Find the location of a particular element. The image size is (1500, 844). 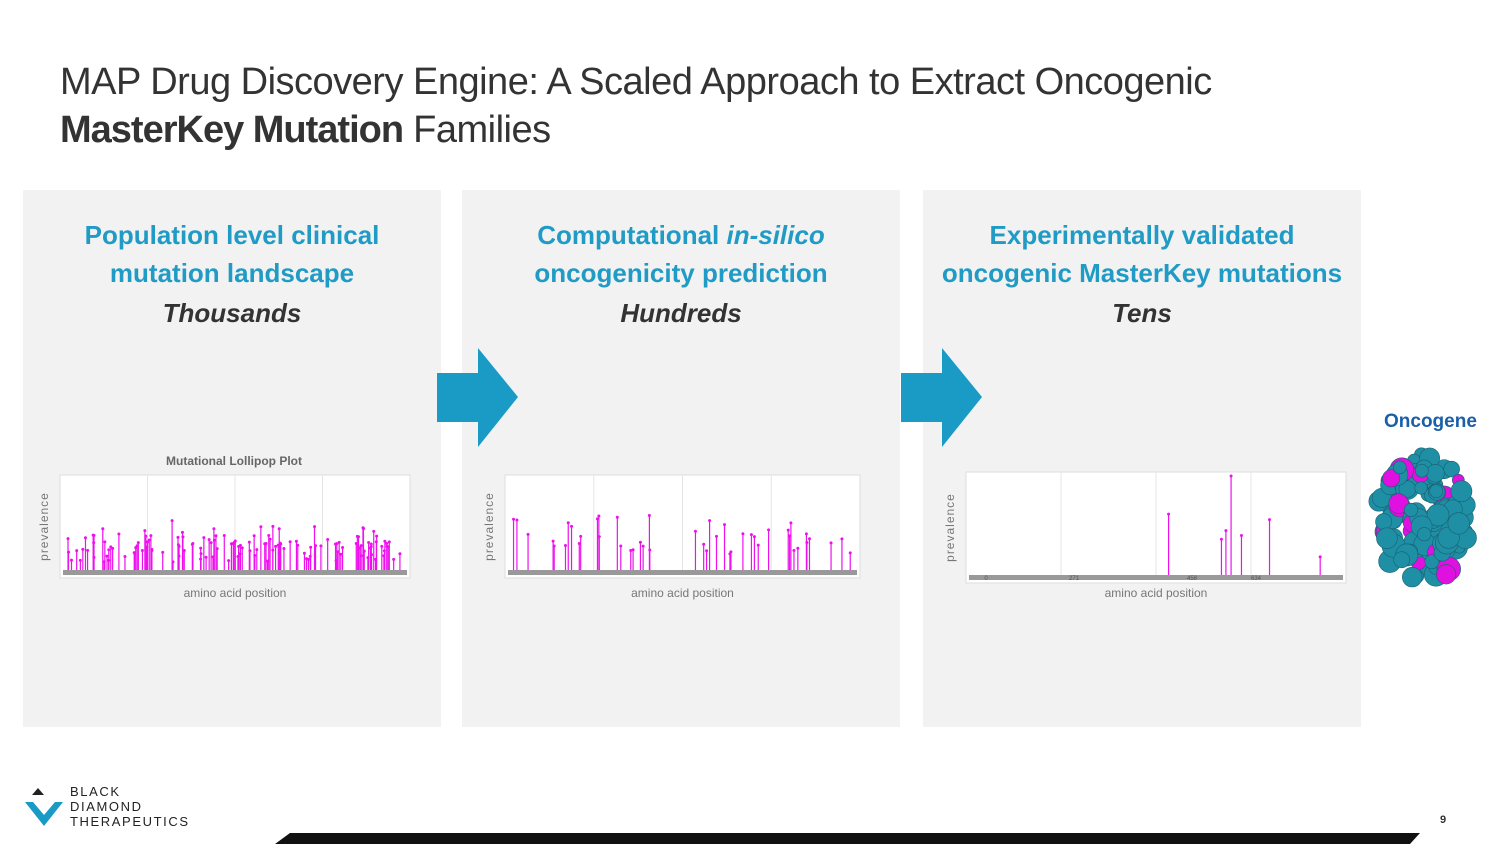

title-bold: MasterKey Mutation is located at coordinates (232, 130).